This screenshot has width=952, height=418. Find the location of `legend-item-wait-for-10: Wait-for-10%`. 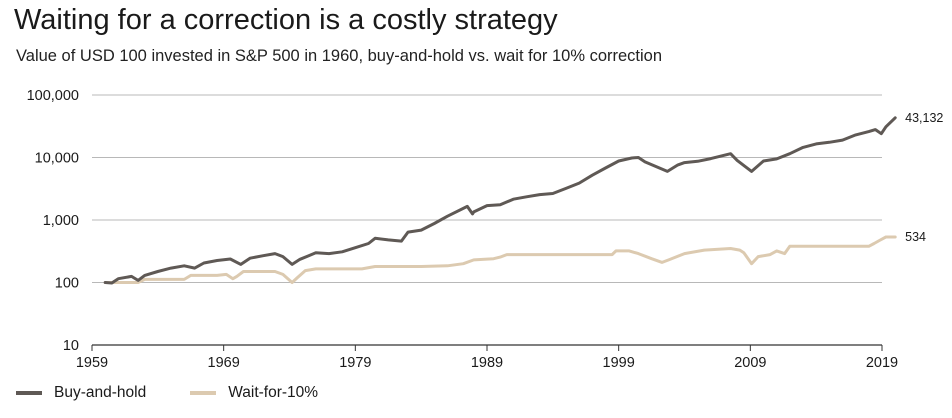

legend-item-wait-for-10: Wait-for-10% is located at coordinates (254, 393).